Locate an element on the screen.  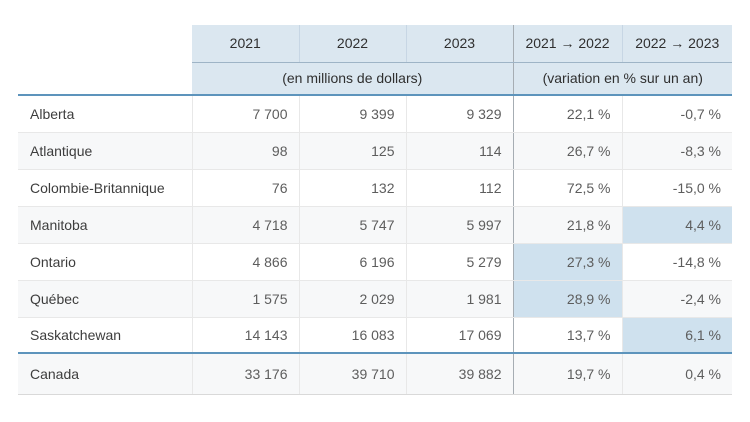
column-header-change-2021-2022: 2021 → 2022 is located at coordinates (567, 44).